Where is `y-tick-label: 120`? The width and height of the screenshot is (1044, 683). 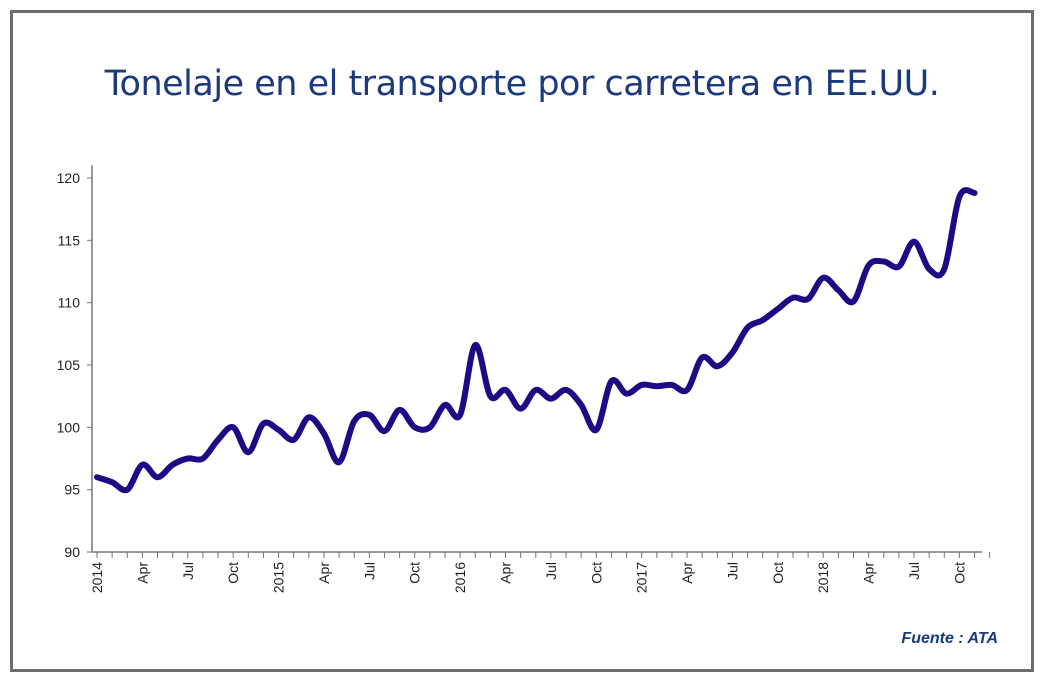 y-tick-label: 120 is located at coordinates (69, 178).